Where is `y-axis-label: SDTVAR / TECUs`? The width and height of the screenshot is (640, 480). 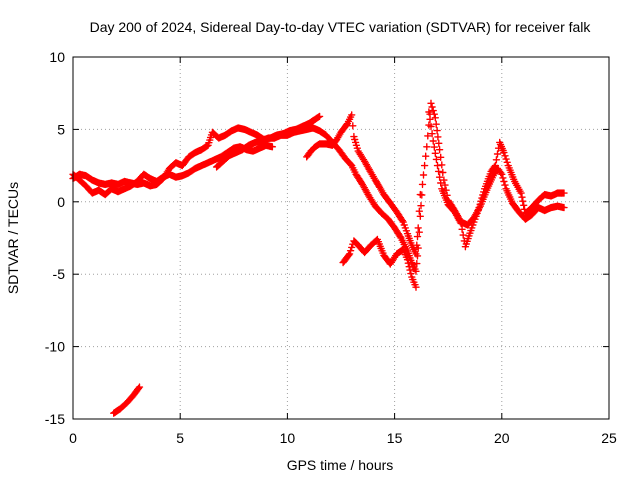 y-axis-label: SDTVAR / TECUs is located at coordinates (13, 238).